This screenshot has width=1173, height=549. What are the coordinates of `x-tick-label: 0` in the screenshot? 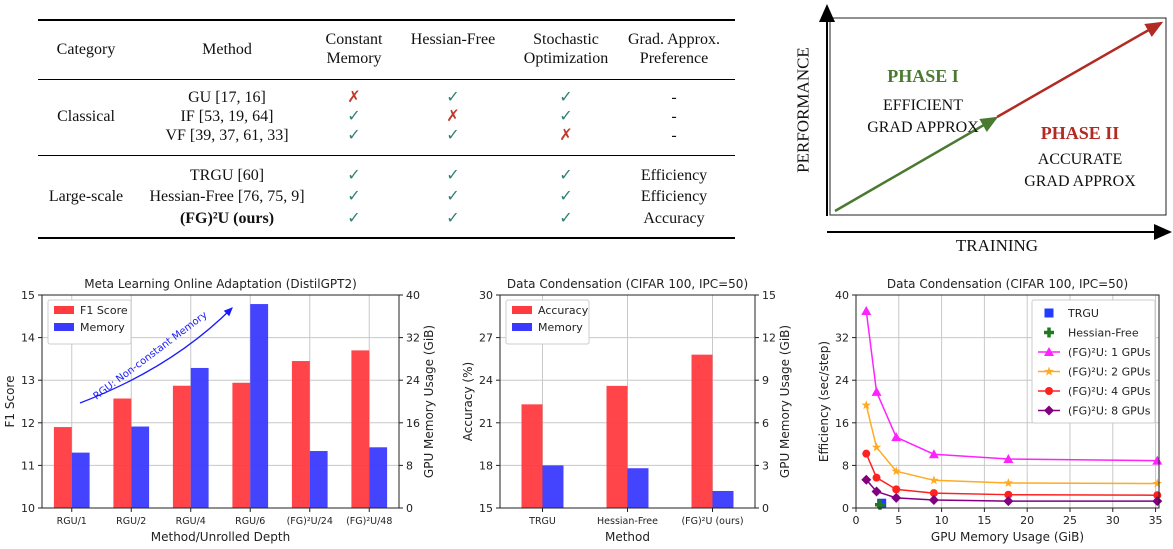 It's located at (856, 520).